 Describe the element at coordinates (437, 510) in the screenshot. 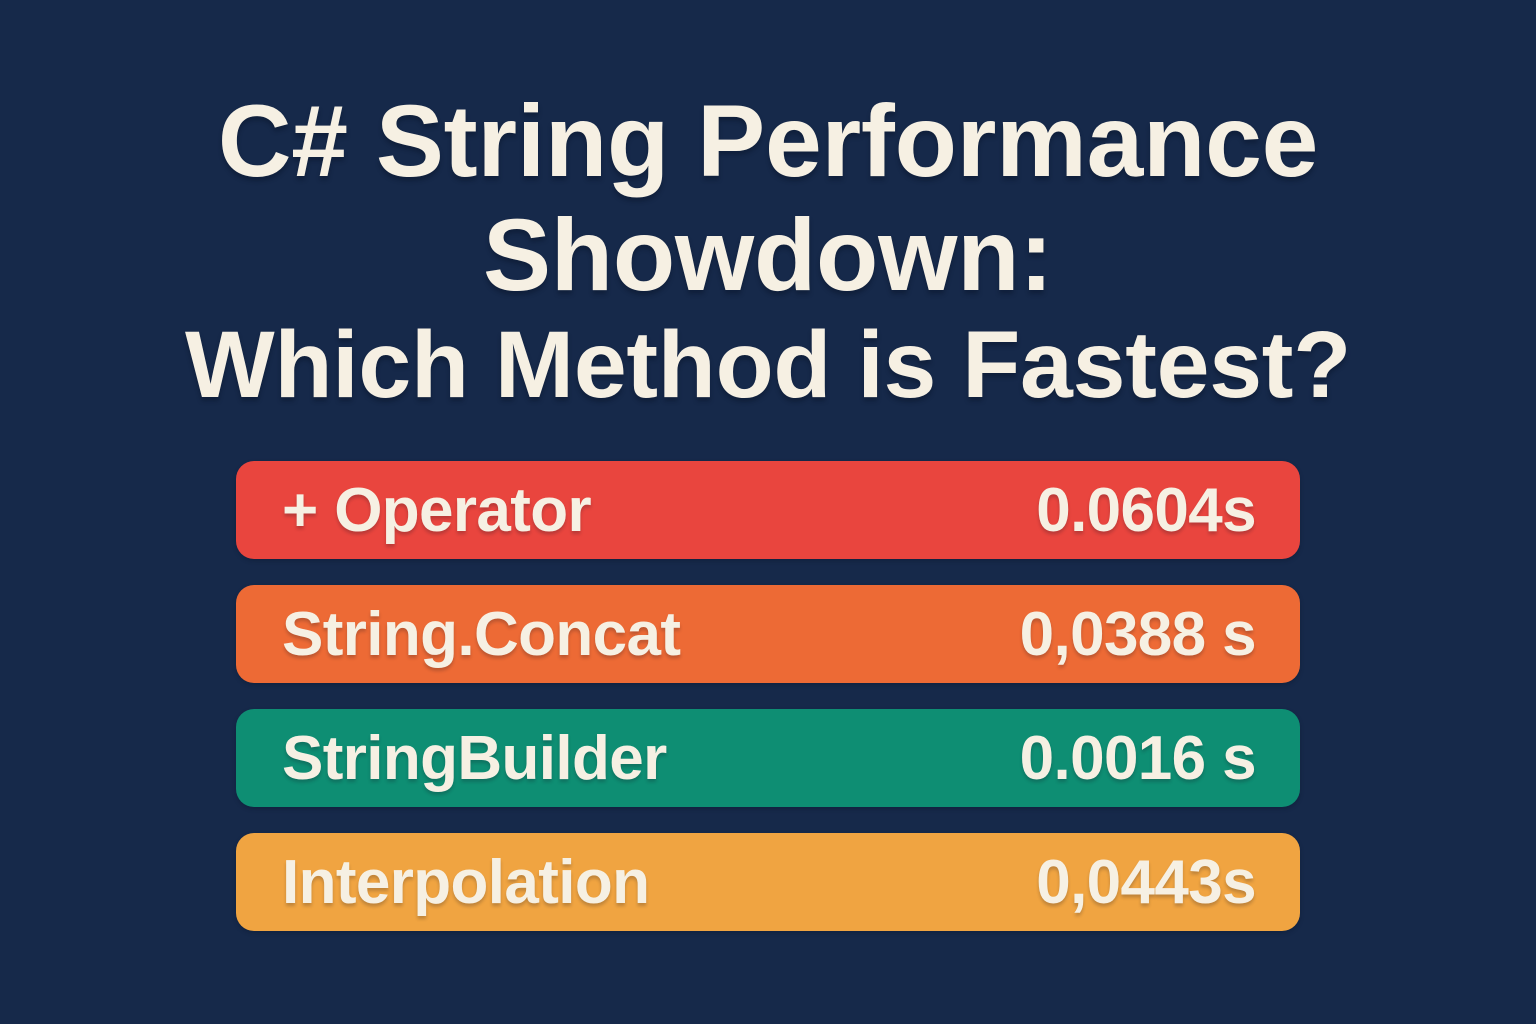

I see `method-label: + Operator` at that location.